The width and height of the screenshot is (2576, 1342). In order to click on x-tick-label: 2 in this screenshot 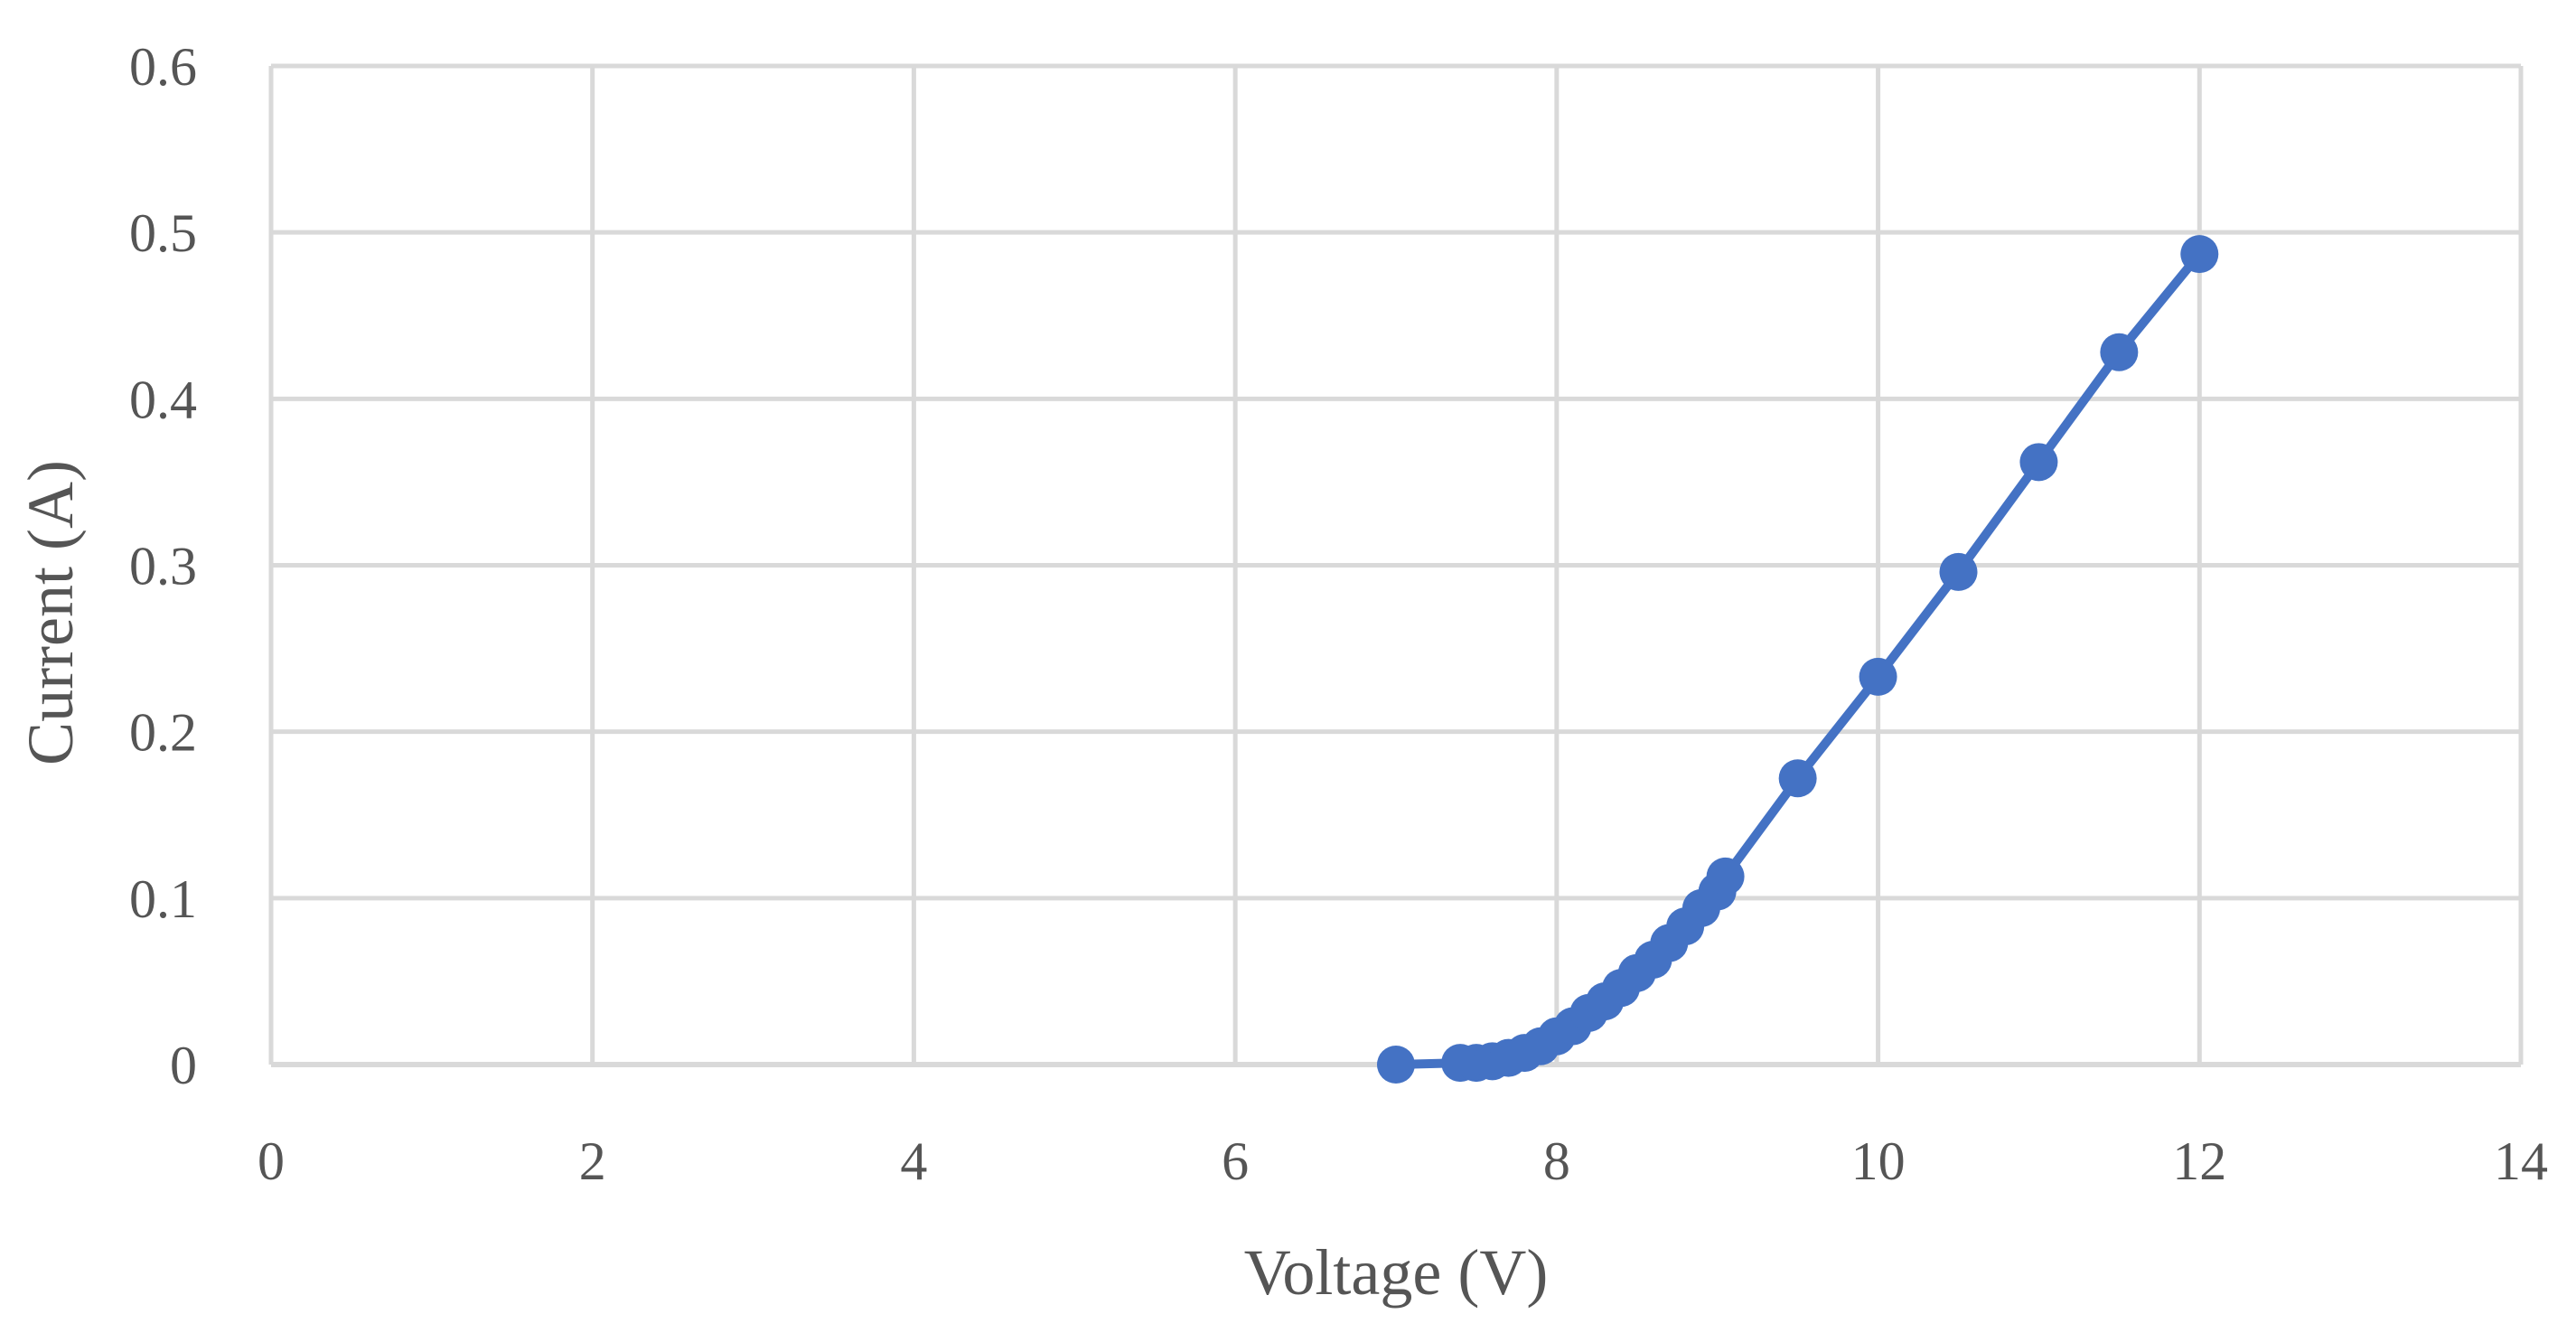, I will do `click(592, 1161)`.